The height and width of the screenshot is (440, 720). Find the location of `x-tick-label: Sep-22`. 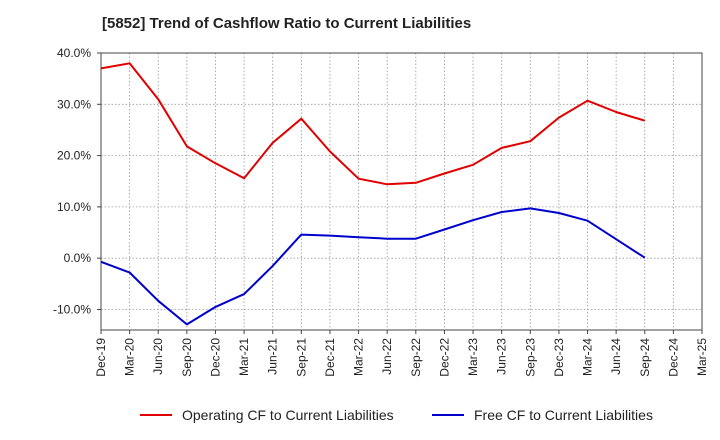

x-tick-label: Sep-22 is located at coordinates (416, 357).